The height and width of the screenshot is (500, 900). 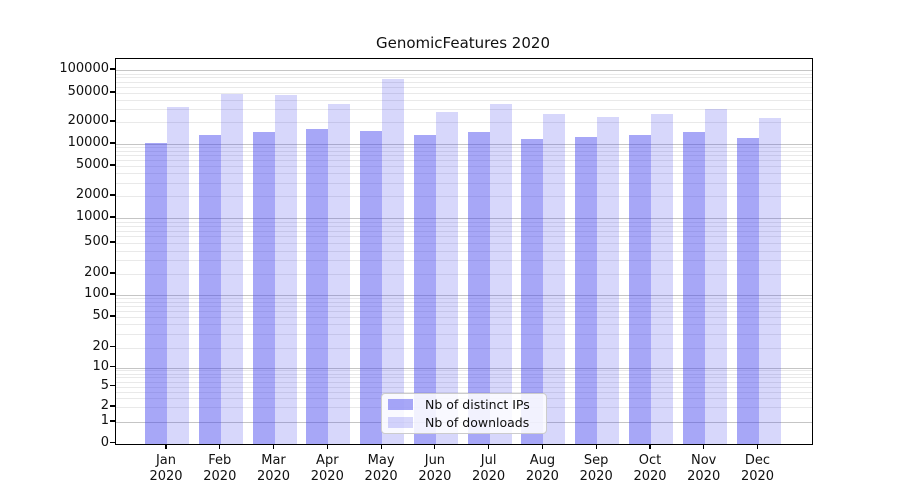 I want to click on bar-downloads-dec, so click(x=769, y=280).